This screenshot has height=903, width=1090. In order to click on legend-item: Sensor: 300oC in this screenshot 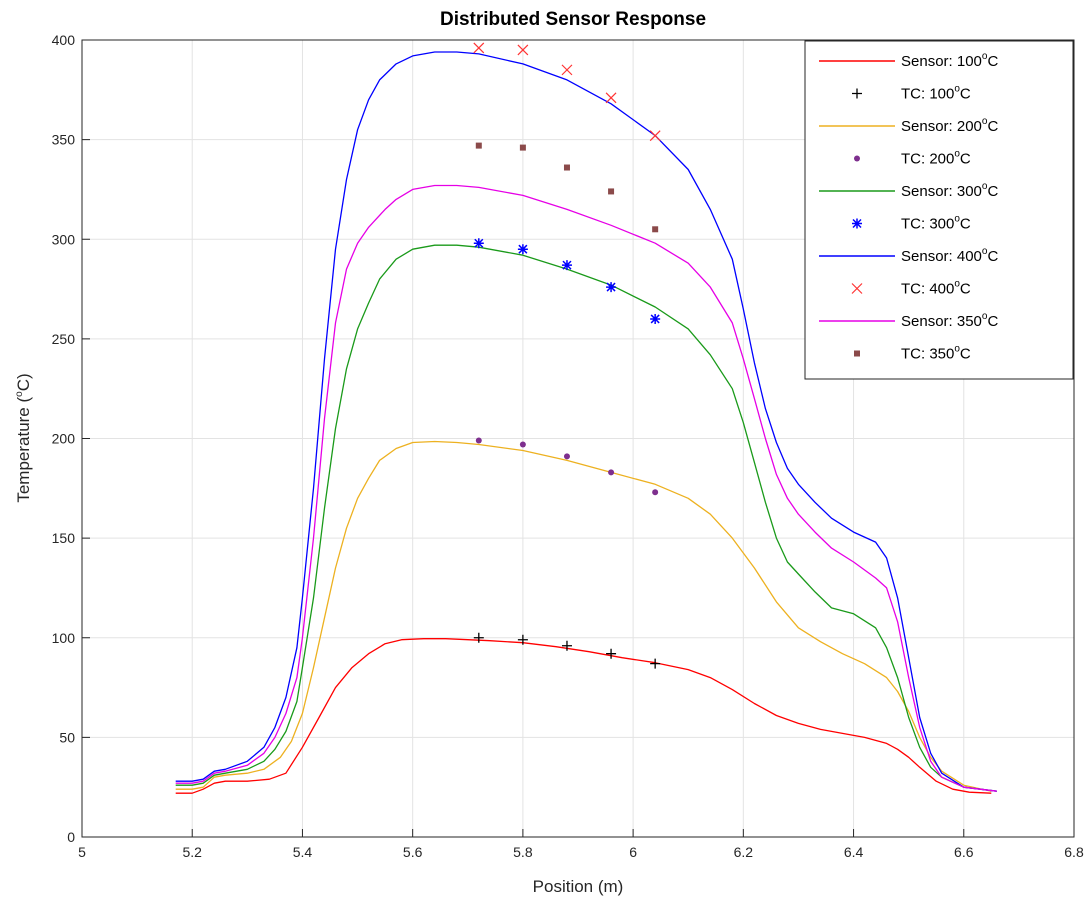, I will do `click(908, 190)`.